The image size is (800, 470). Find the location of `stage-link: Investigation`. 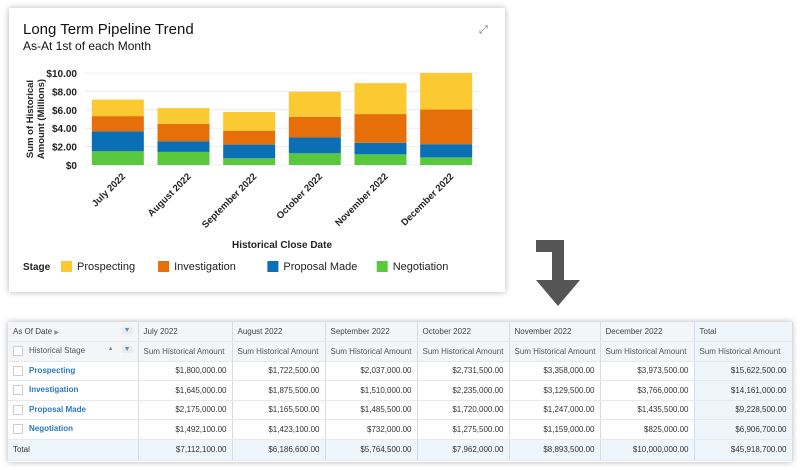

stage-link: Investigation is located at coordinates (73, 390).